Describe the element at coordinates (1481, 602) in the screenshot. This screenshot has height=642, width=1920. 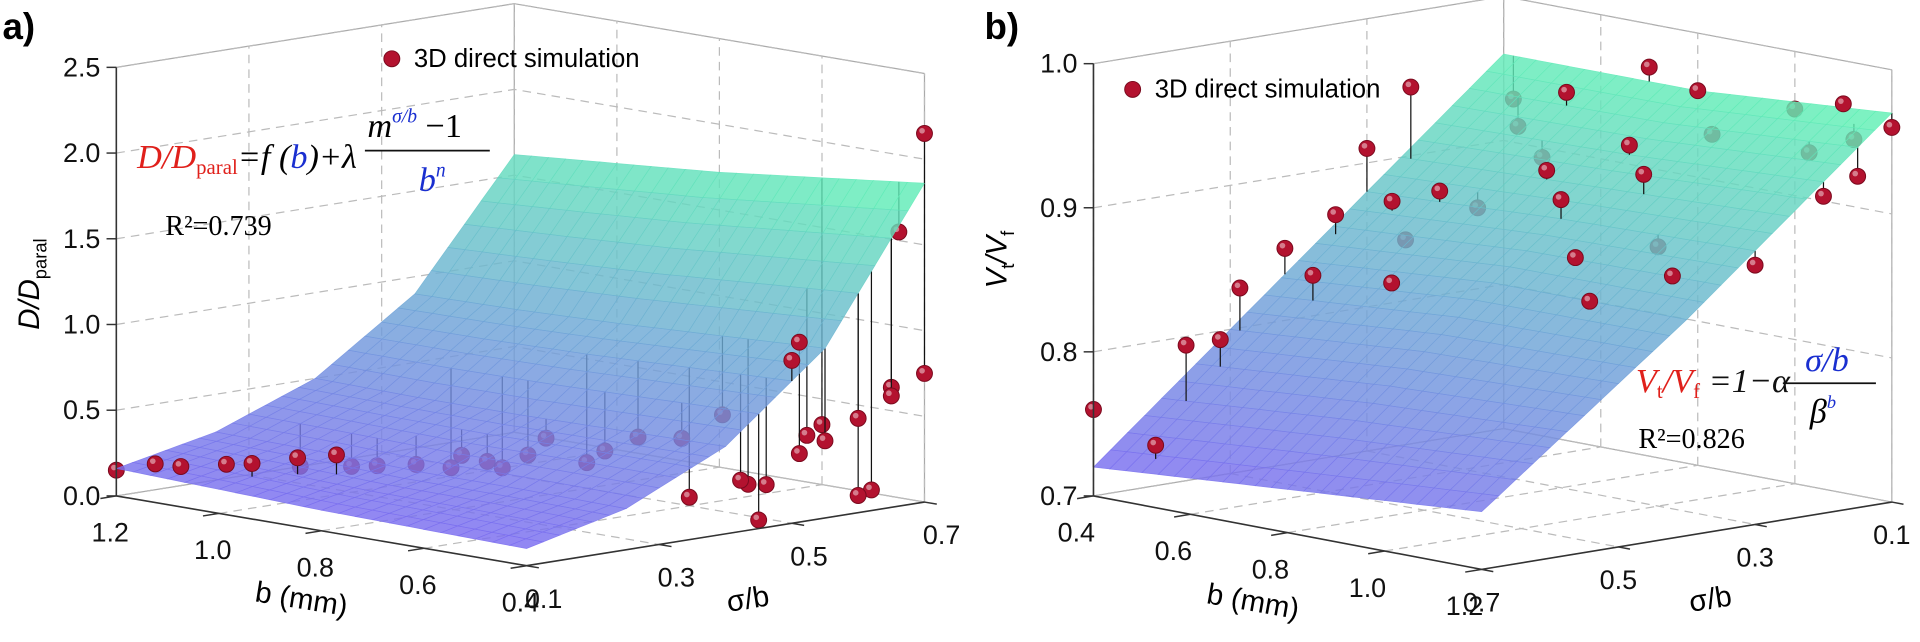
I see `y-tick-label: 0.7` at that location.